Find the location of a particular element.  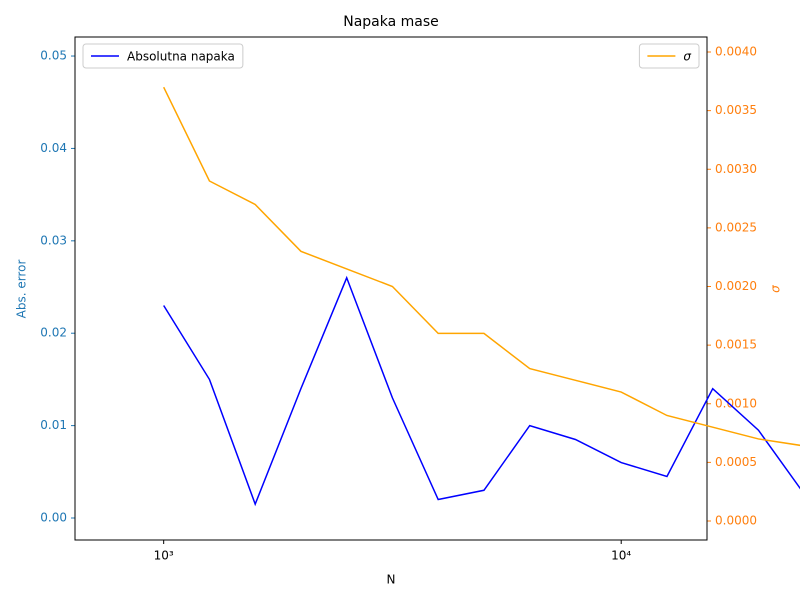

legend-label: Absolutna napaka is located at coordinates (181, 57).